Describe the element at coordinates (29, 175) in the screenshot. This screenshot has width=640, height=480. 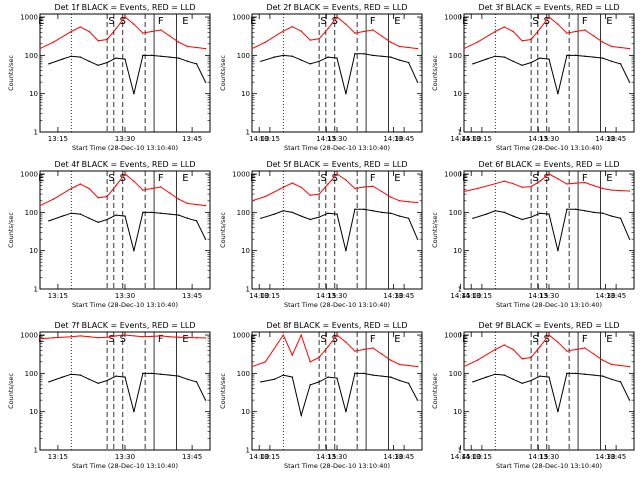
I see `y-tick-label: 1000` at that location.